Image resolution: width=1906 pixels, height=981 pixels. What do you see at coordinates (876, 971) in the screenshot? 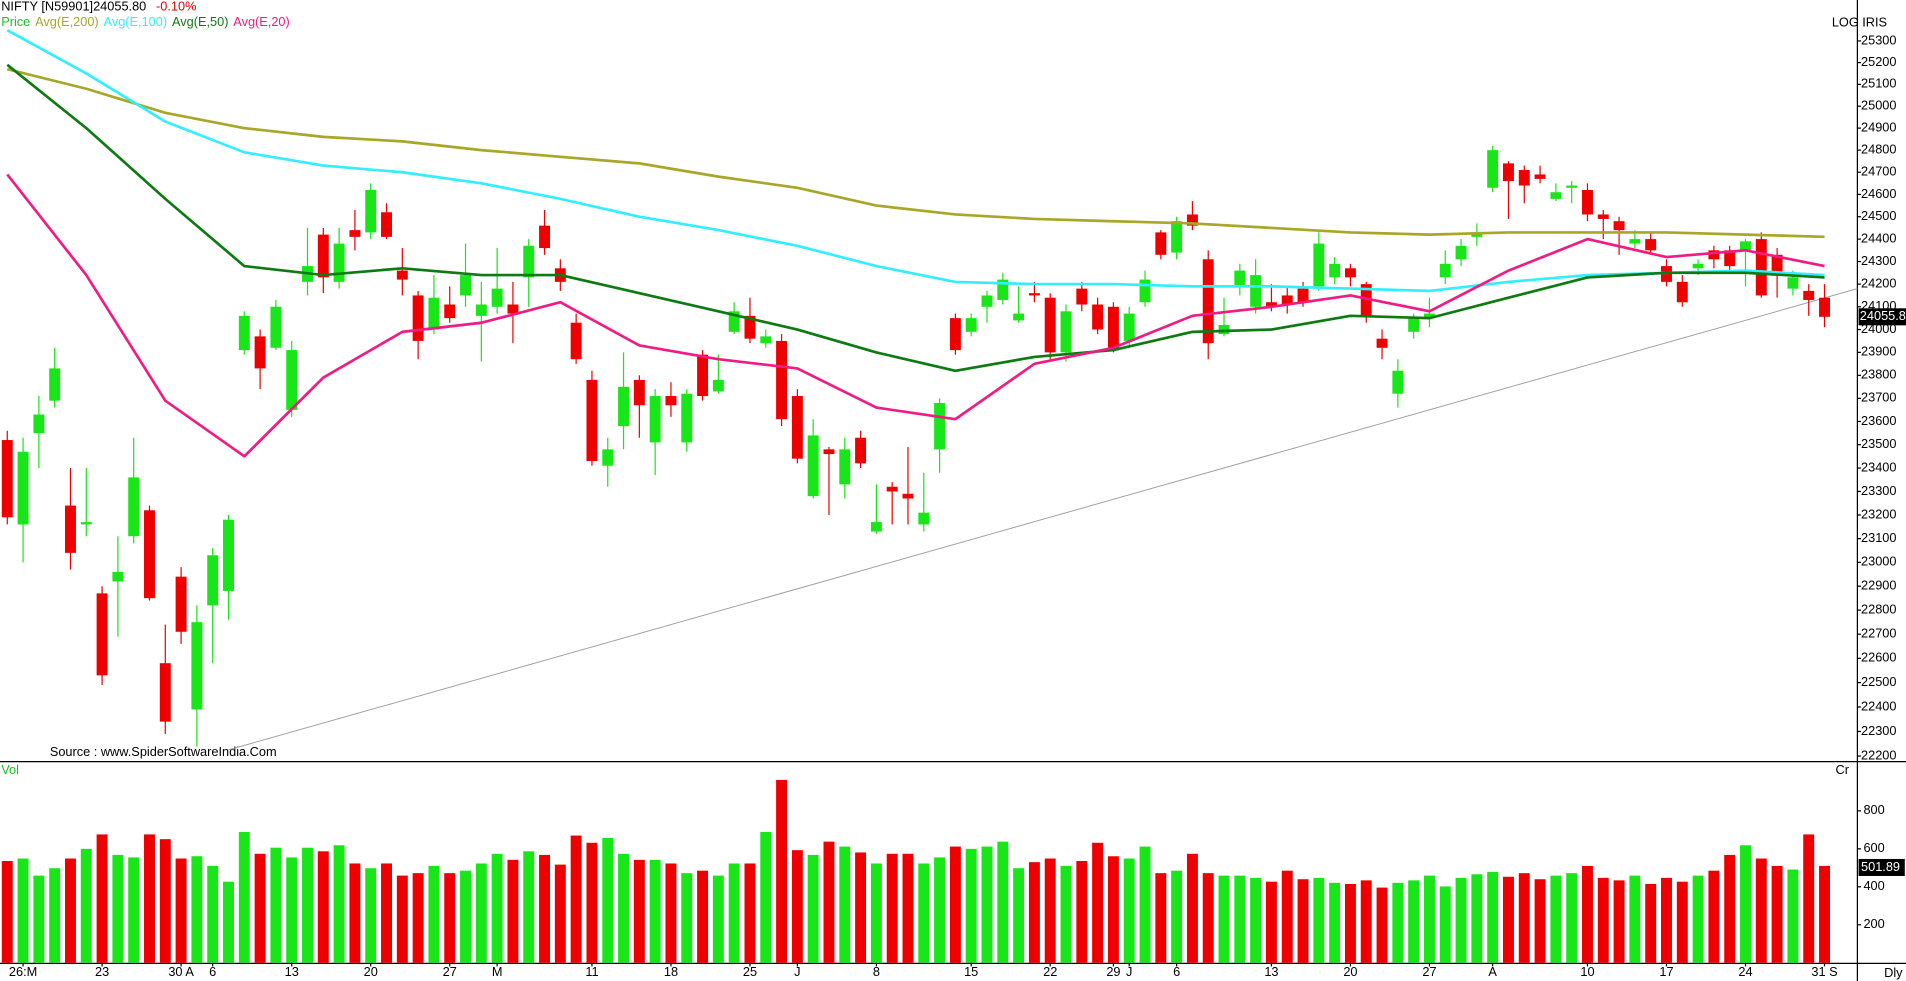
I see `x-tick-label: 8` at bounding box center [876, 971].